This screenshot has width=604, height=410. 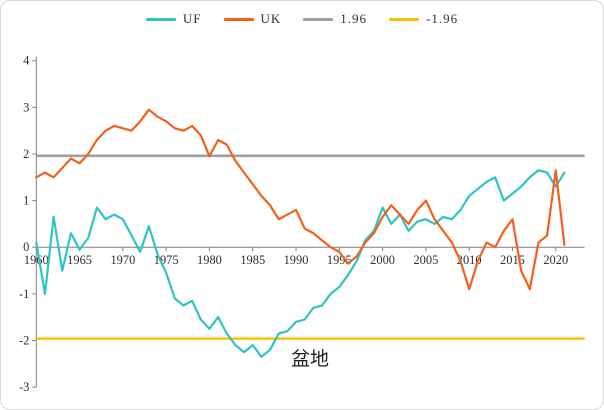 What do you see at coordinates (26, 61) in the screenshot?
I see `y-tick-label: 4` at bounding box center [26, 61].